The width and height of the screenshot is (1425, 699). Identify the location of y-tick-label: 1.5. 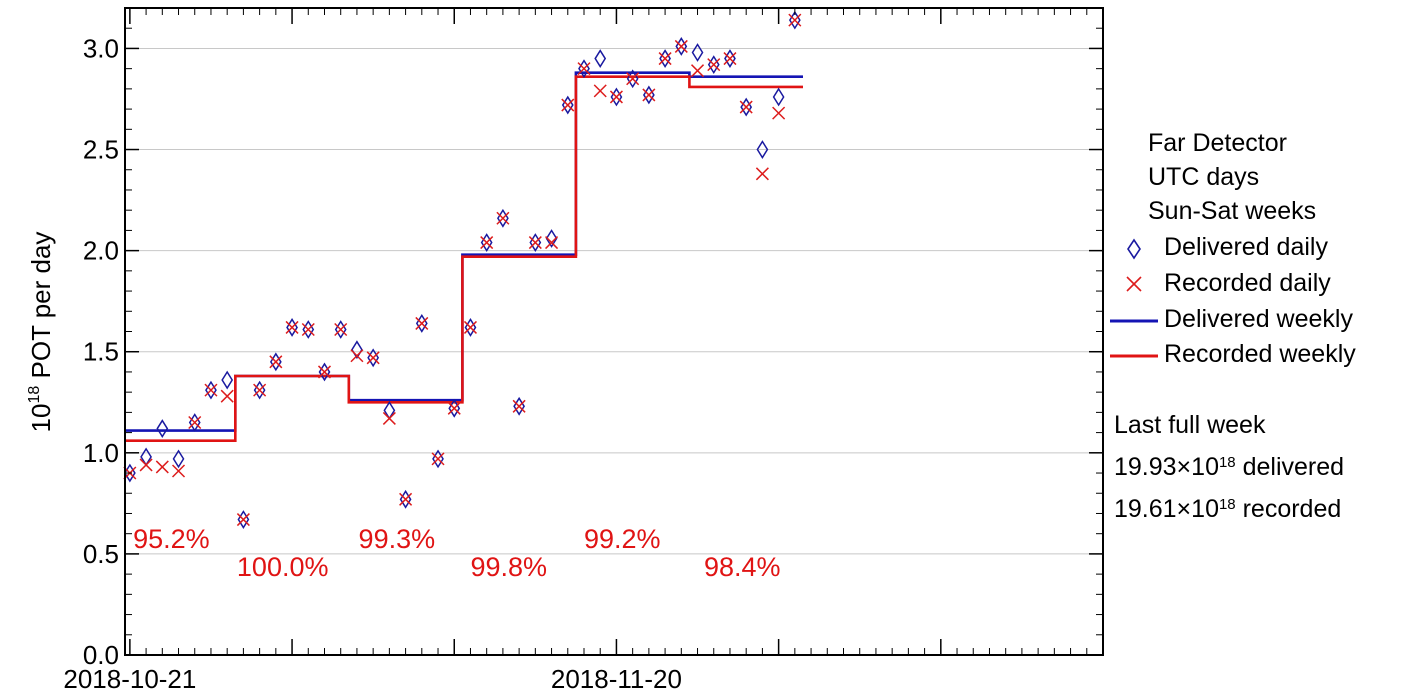
(101, 352).